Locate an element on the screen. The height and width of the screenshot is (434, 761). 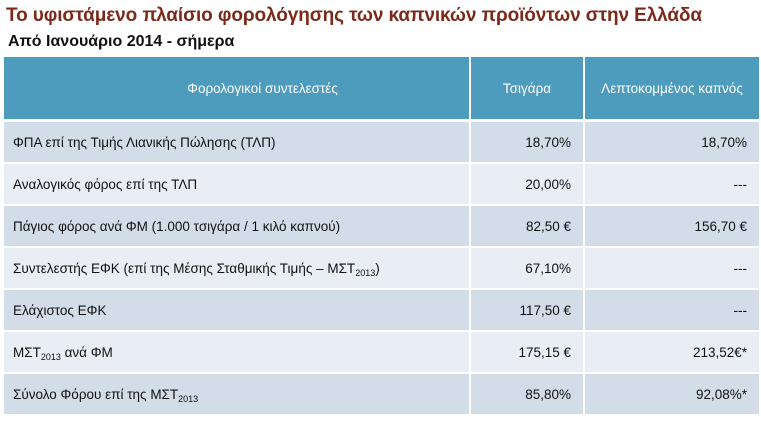
cigarettes-value: 85,80% is located at coordinates (527, 394).